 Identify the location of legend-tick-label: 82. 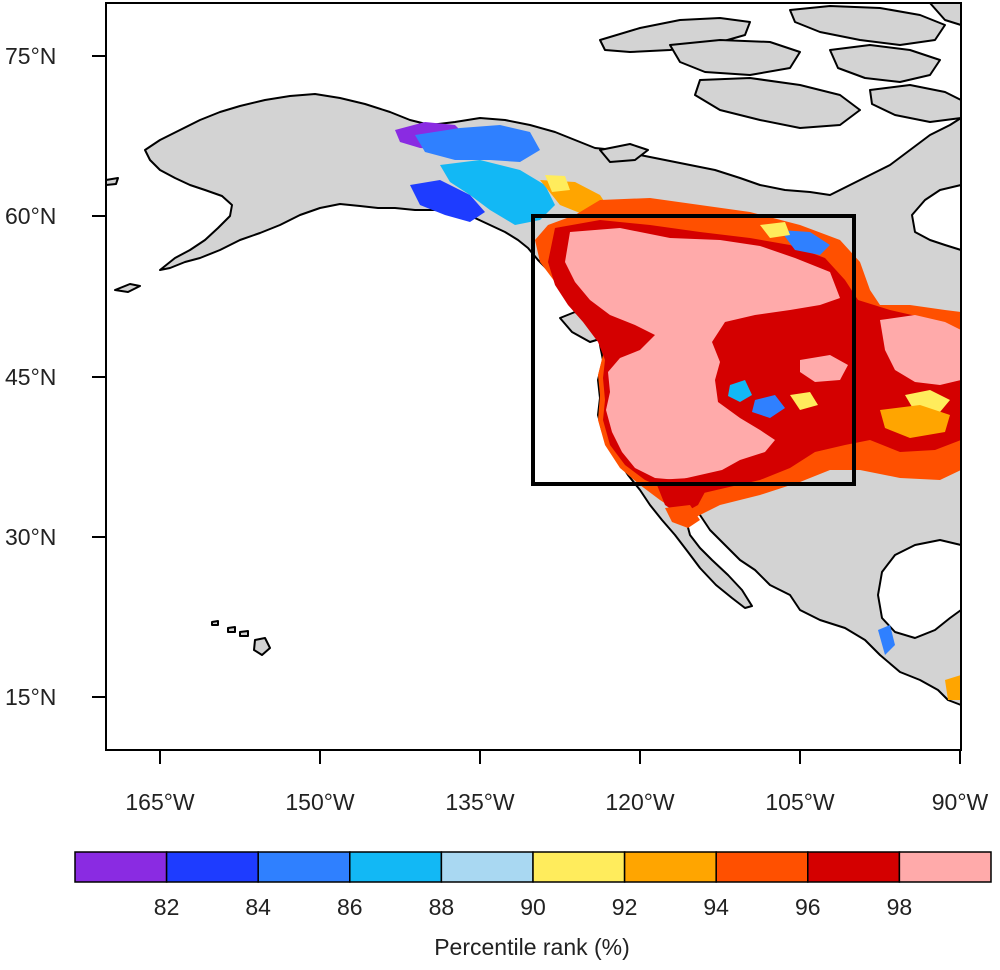
(167, 907).